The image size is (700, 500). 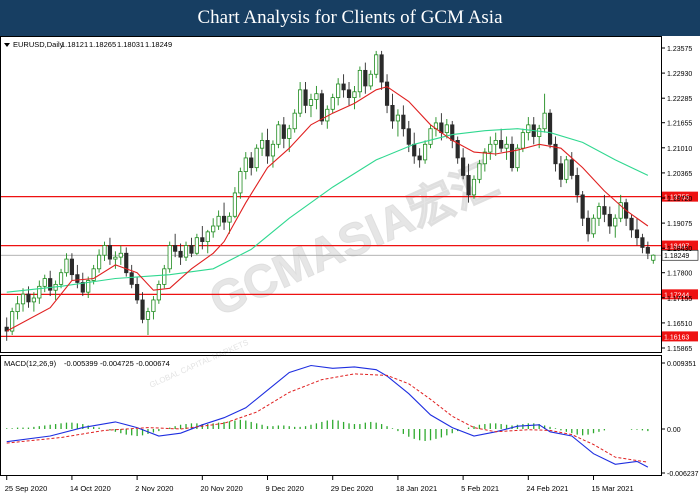 What do you see at coordinates (352, 488) in the screenshot?
I see `date-tick-label: 29 Dec 2020` at bounding box center [352, 488].